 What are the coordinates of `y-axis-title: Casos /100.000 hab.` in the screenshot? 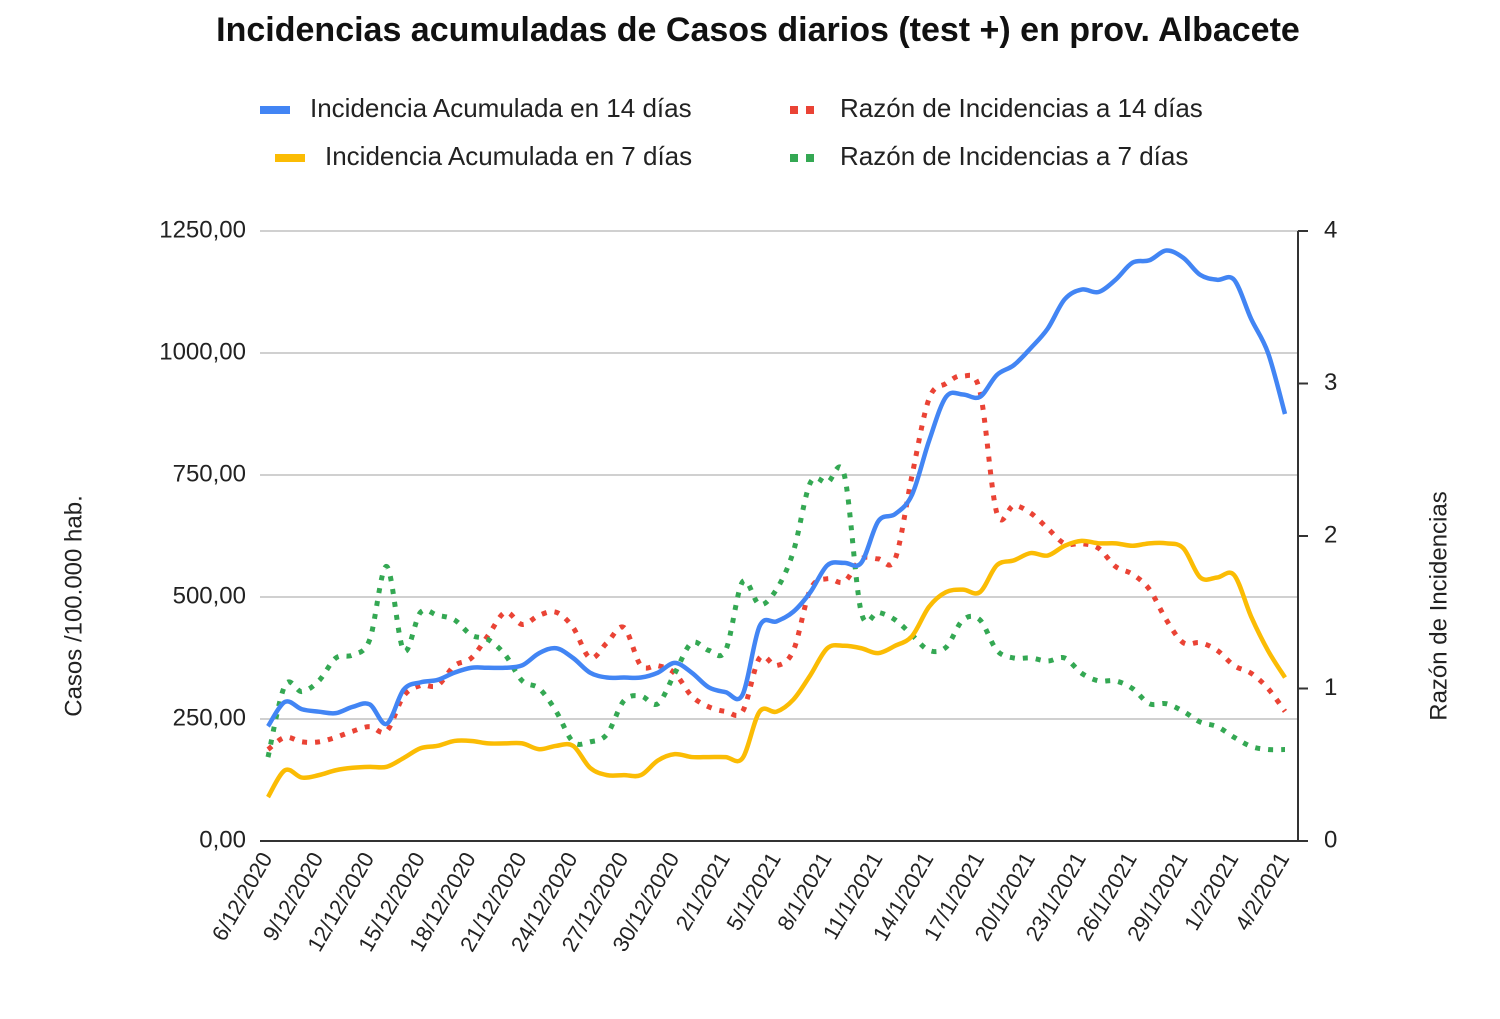 It's located at (73, 606).